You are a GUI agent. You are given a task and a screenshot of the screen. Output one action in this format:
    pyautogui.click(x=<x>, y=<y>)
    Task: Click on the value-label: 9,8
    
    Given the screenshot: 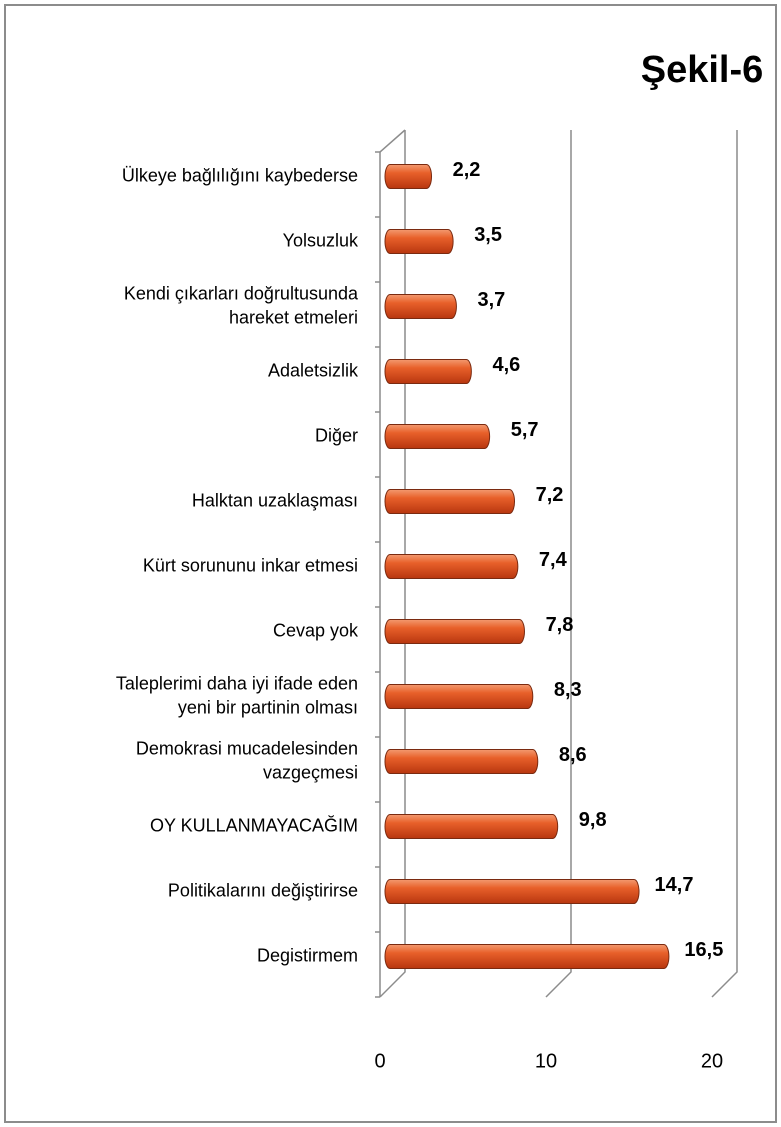 What is the action you would take?
    pyautogui.click(x=593, y=820)
    